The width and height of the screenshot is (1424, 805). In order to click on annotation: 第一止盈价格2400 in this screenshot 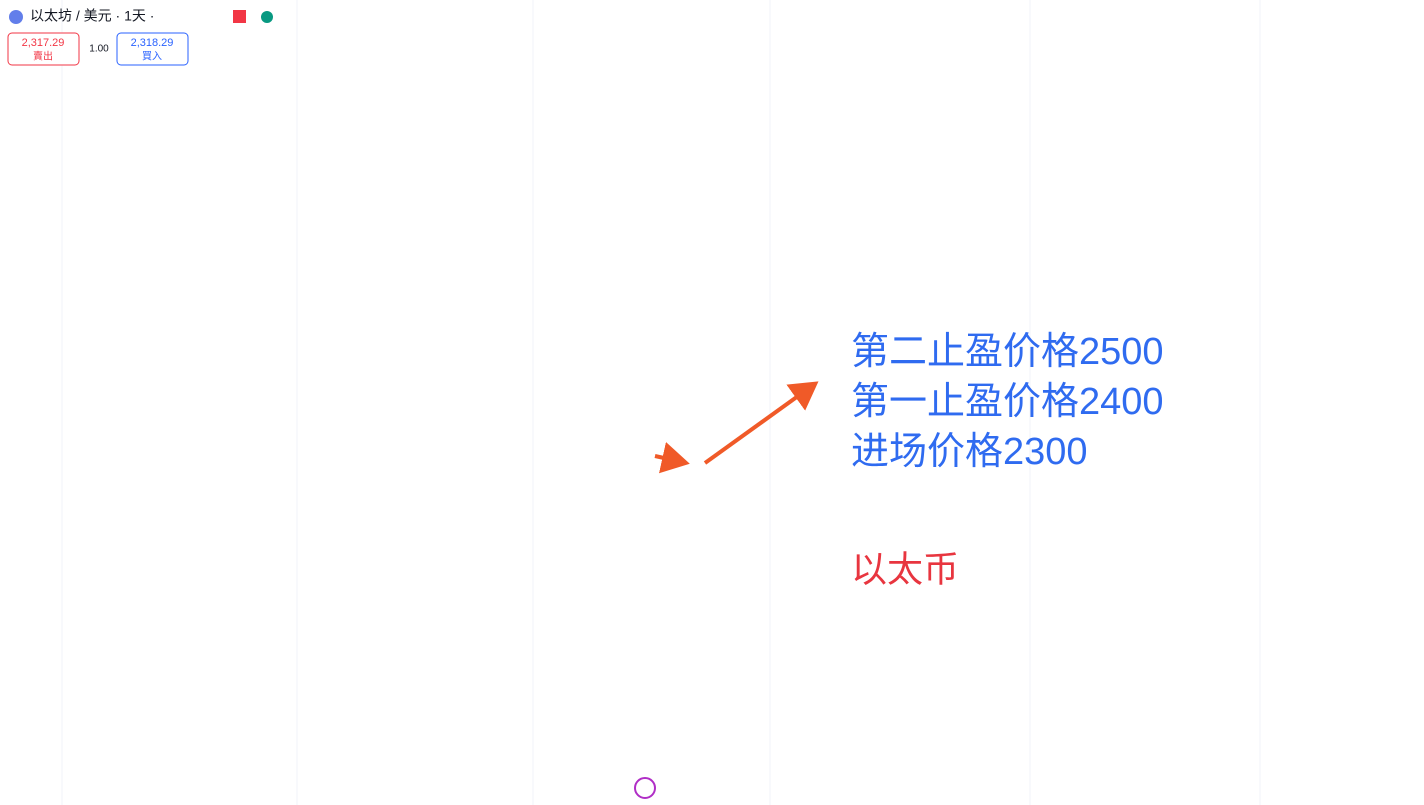, I will do `click(1007, 402)`.